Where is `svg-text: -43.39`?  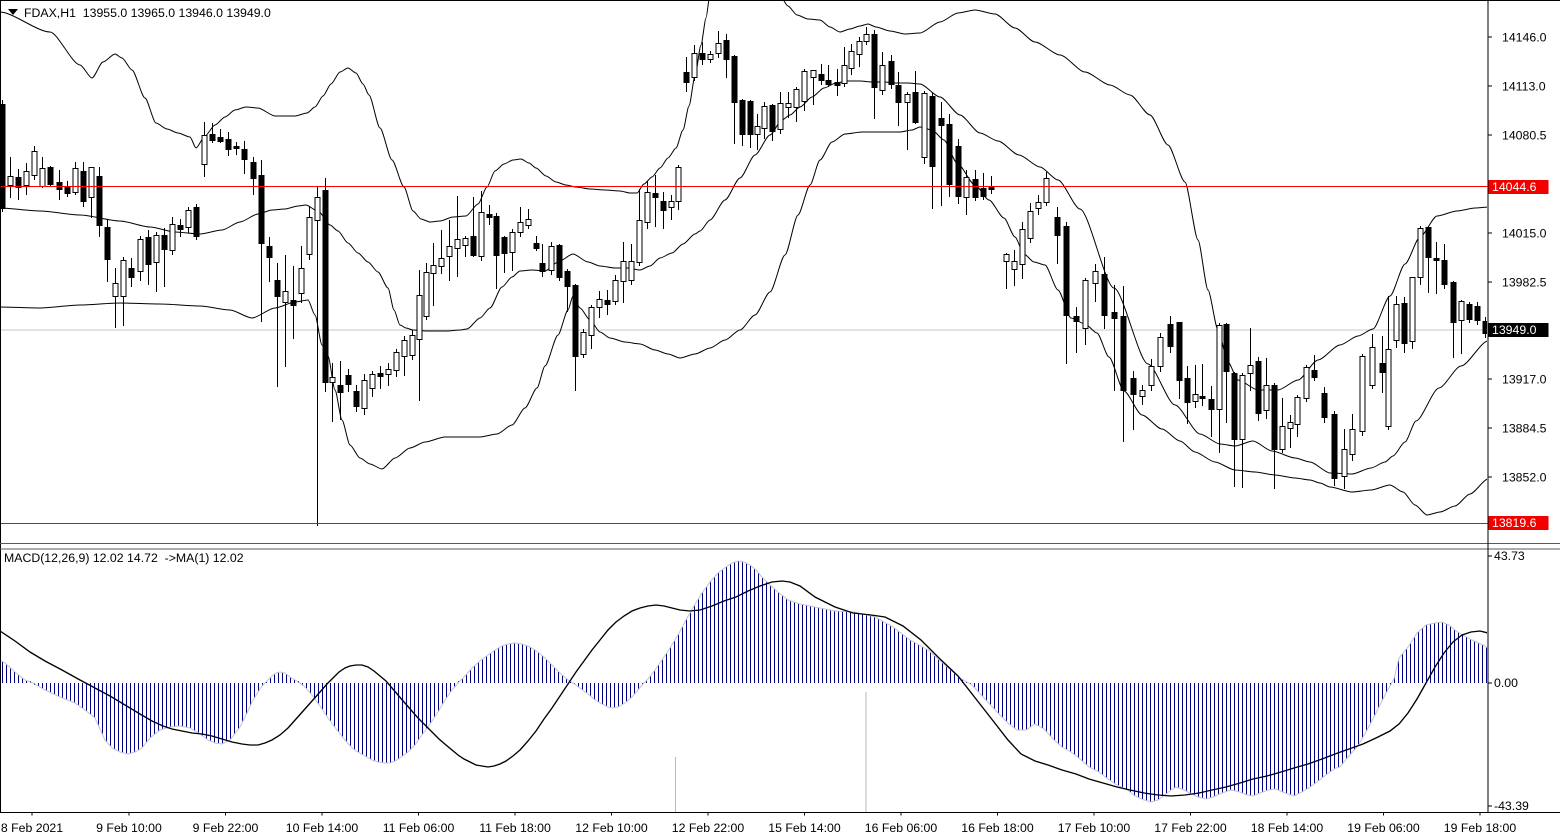 svg-text: -43.39 is located at coordinates (1511, 806).